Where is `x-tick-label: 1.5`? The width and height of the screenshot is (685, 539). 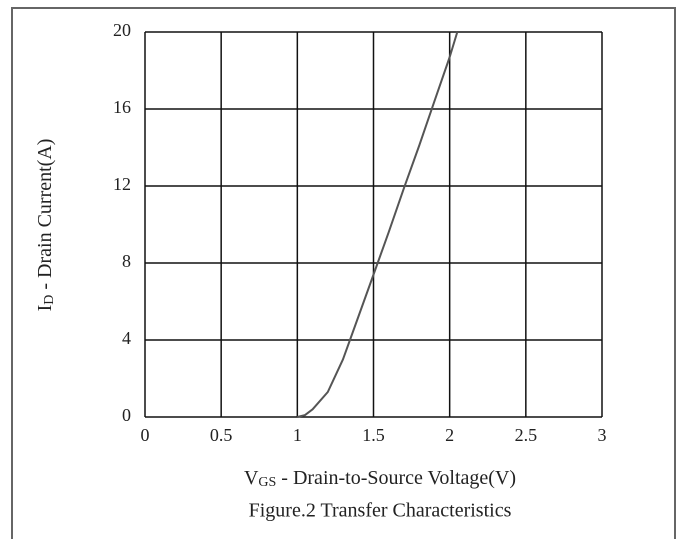
x-tick-label: 1.5 is located at coordinates (373, 435).